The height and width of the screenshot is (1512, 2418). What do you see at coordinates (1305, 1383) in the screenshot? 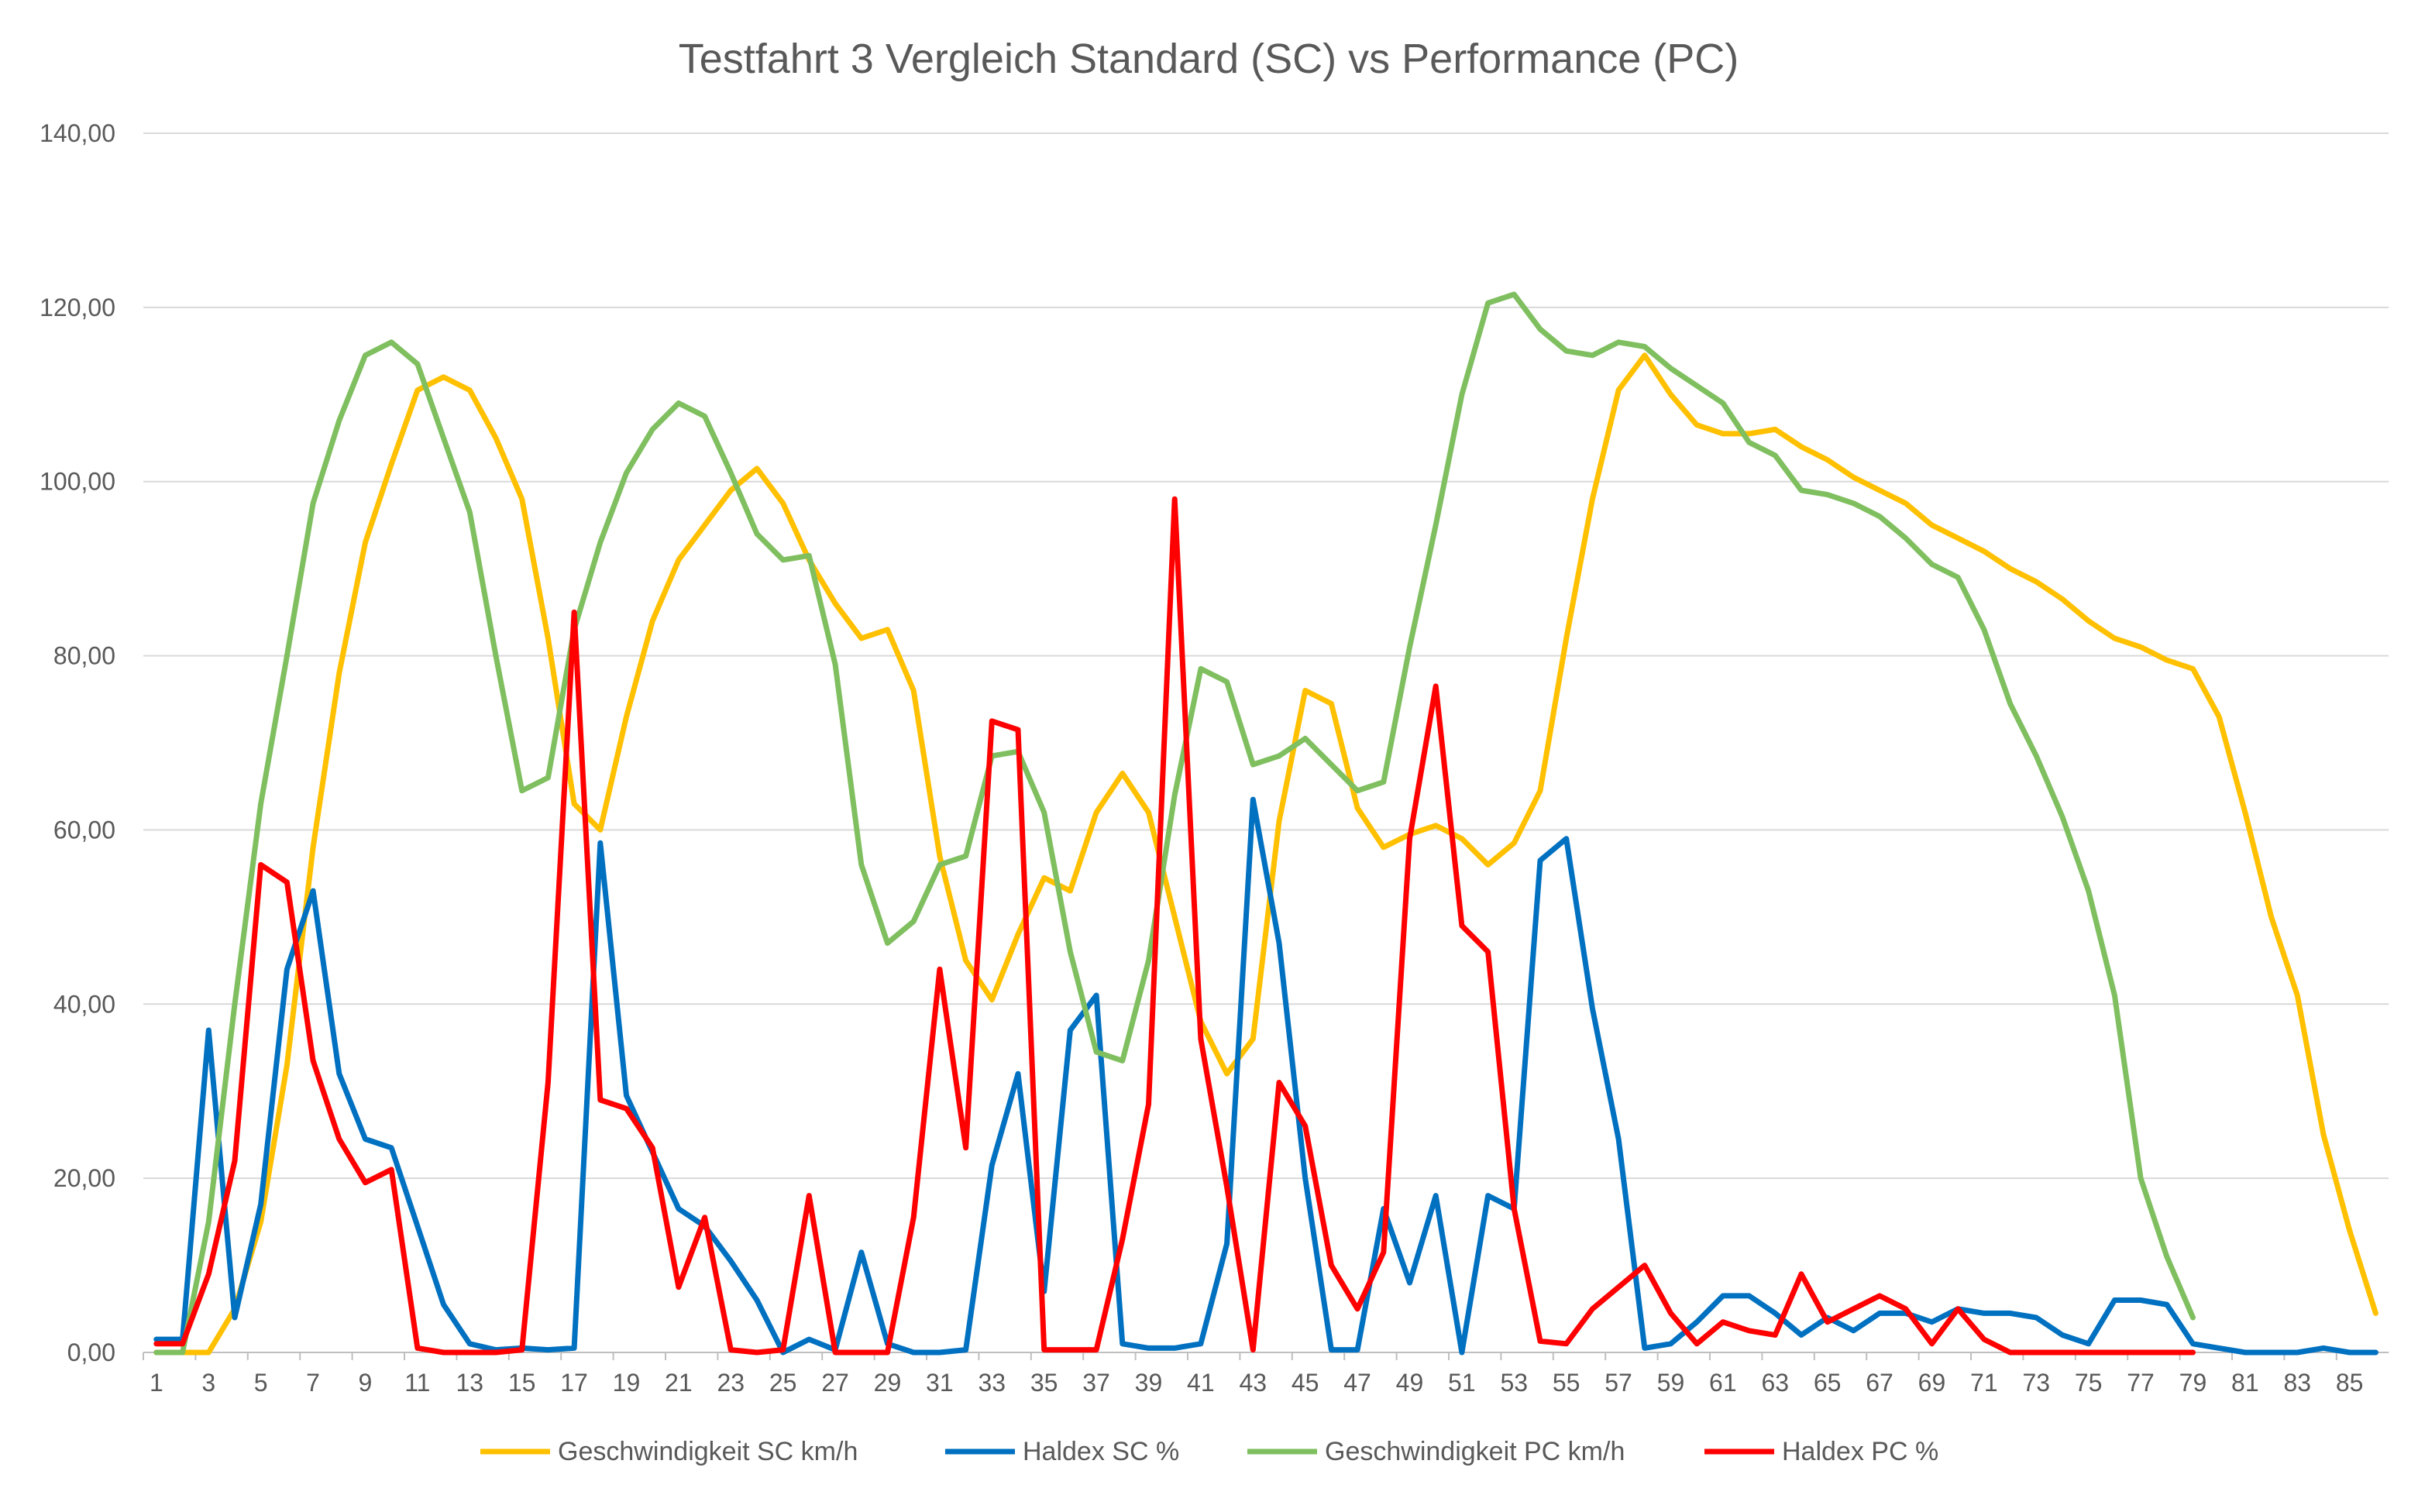
I see `x-tick-label: 45` at bounding box center [1305, 1383].